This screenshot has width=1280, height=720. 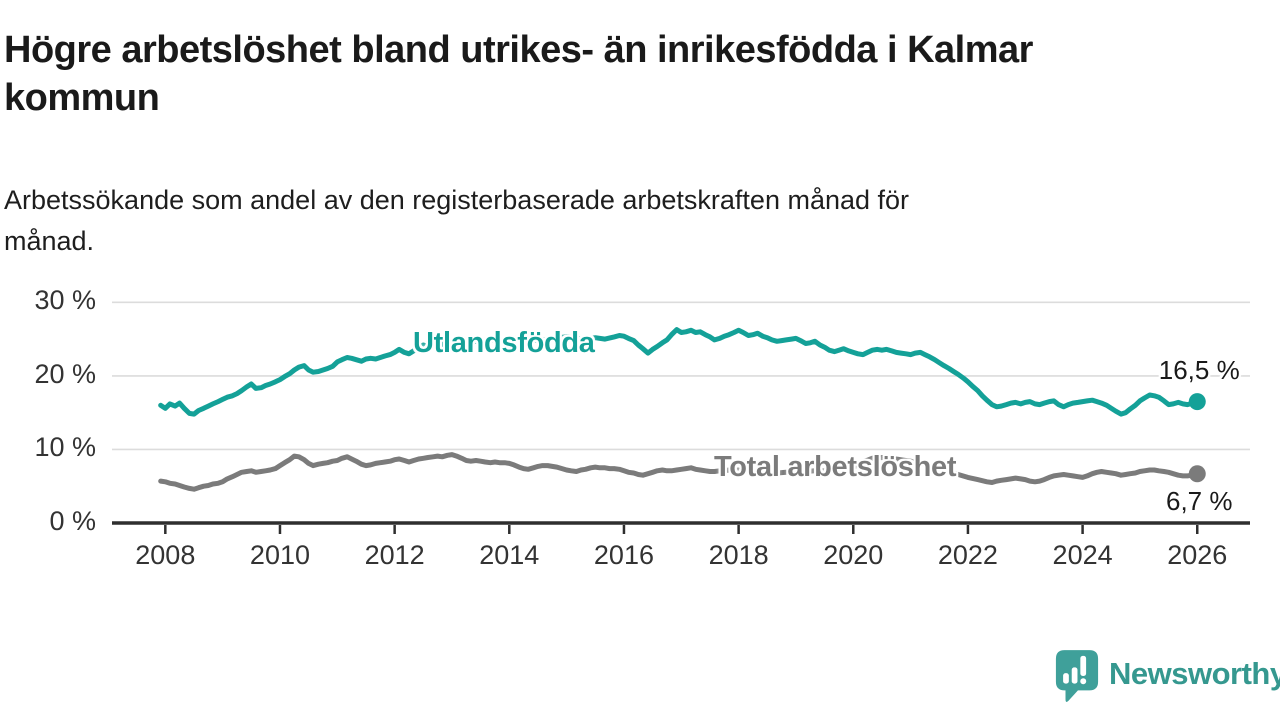 I want to click on page-subtitle-line-2: månad., so click(x=49, y=241).